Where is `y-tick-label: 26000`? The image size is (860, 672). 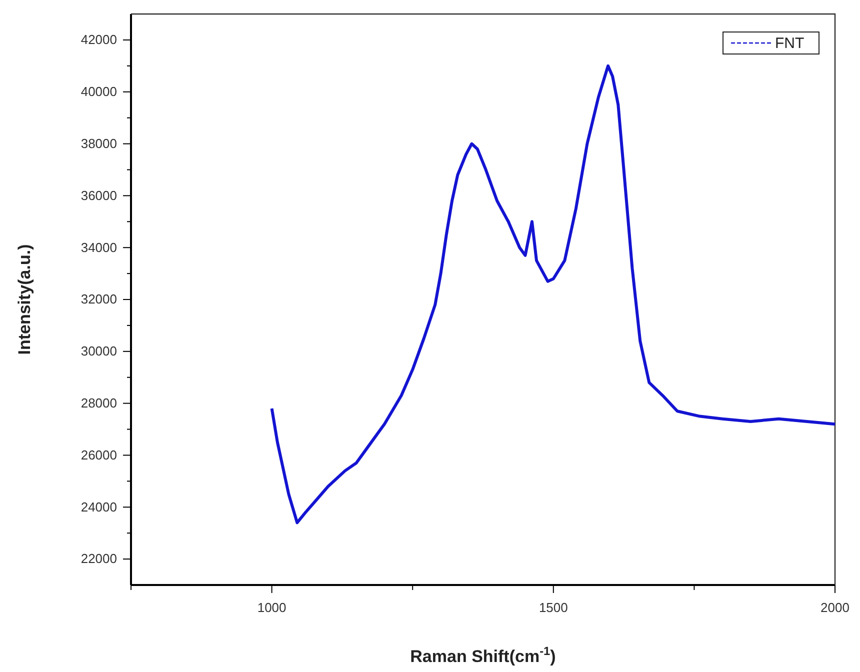 y-tick-label: 26000 is located at coordinates (98, 454).